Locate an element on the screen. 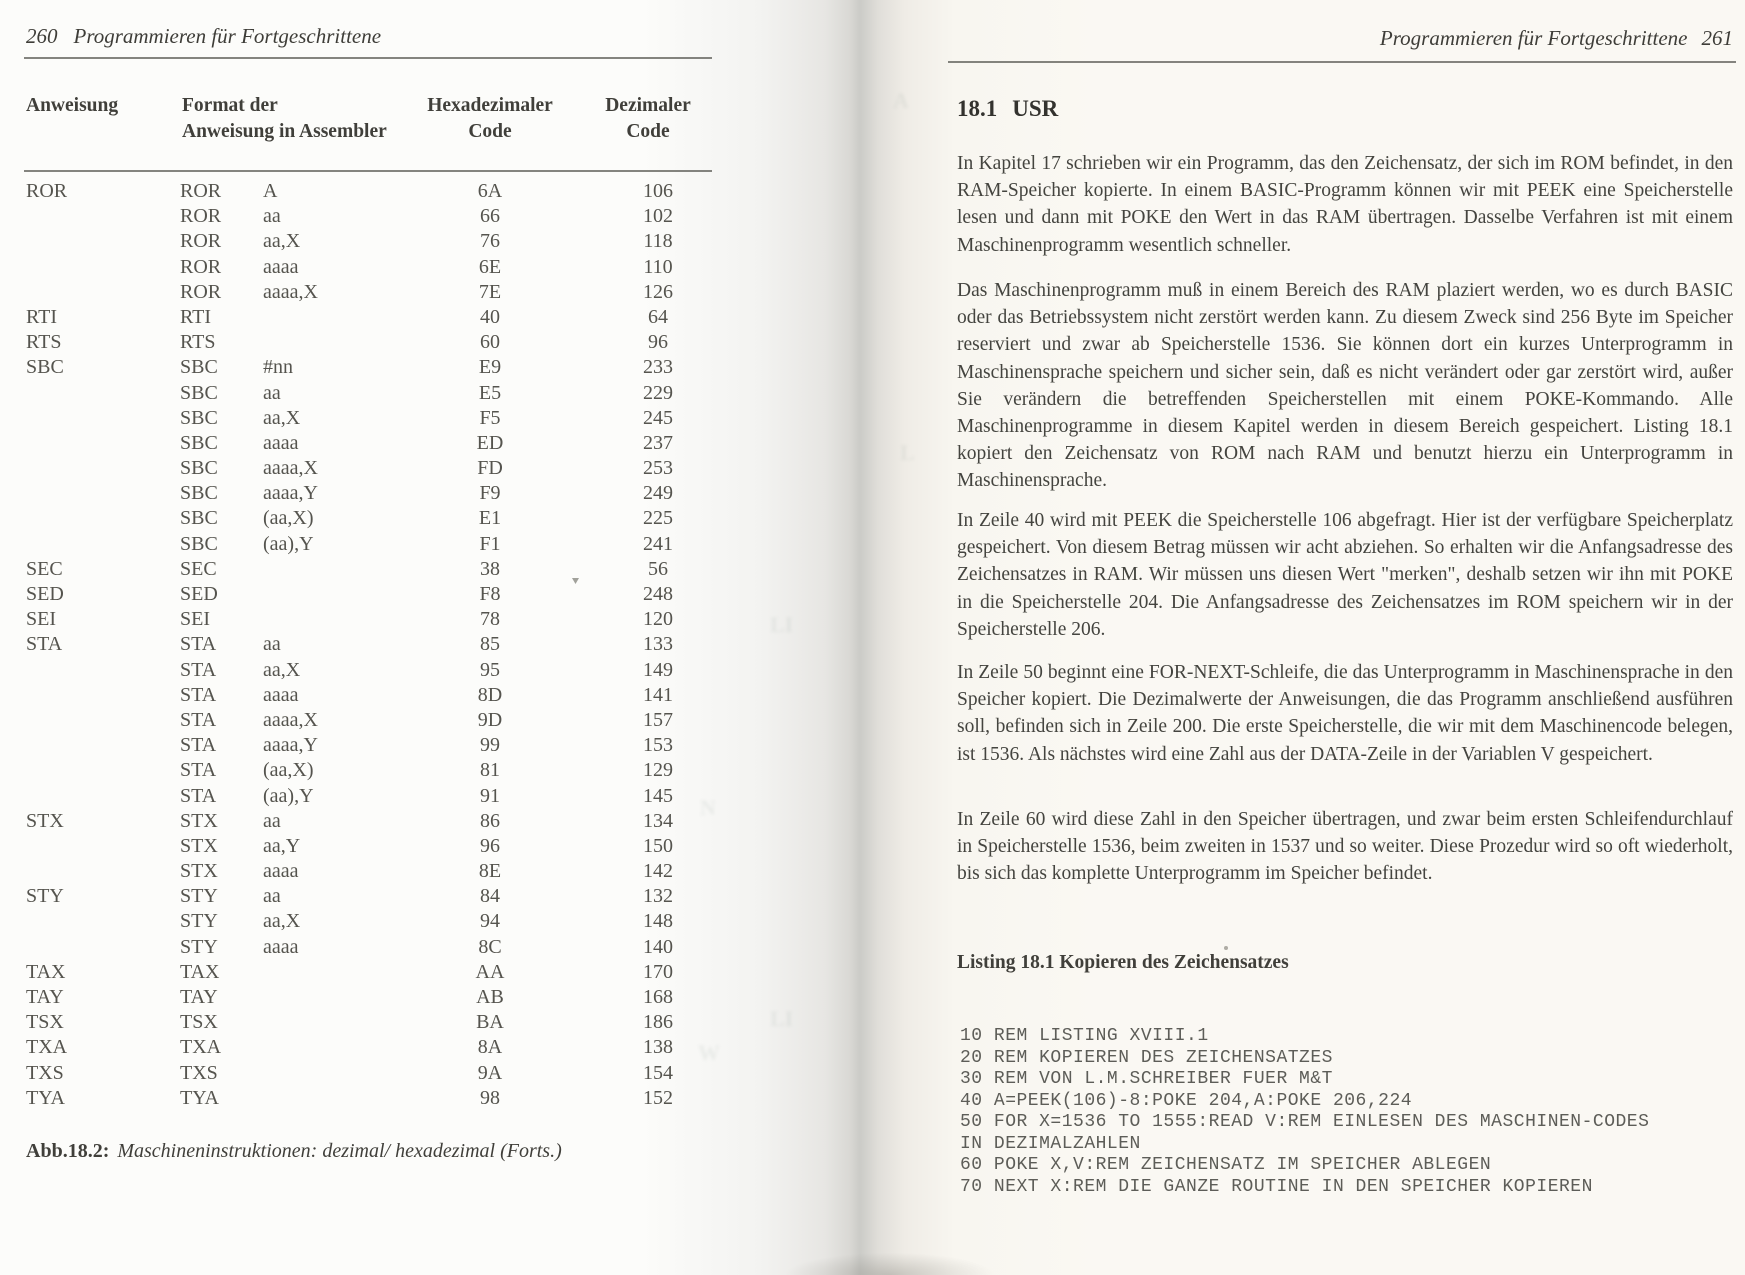 This screenshot has height=1275, width=1745. table-cell: 8E is located at coordinates (490, 871).